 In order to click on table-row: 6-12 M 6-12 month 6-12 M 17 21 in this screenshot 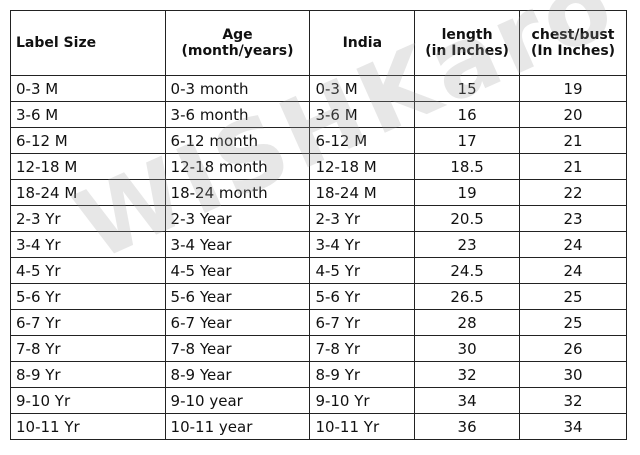, I will do `click(318, 140)`.